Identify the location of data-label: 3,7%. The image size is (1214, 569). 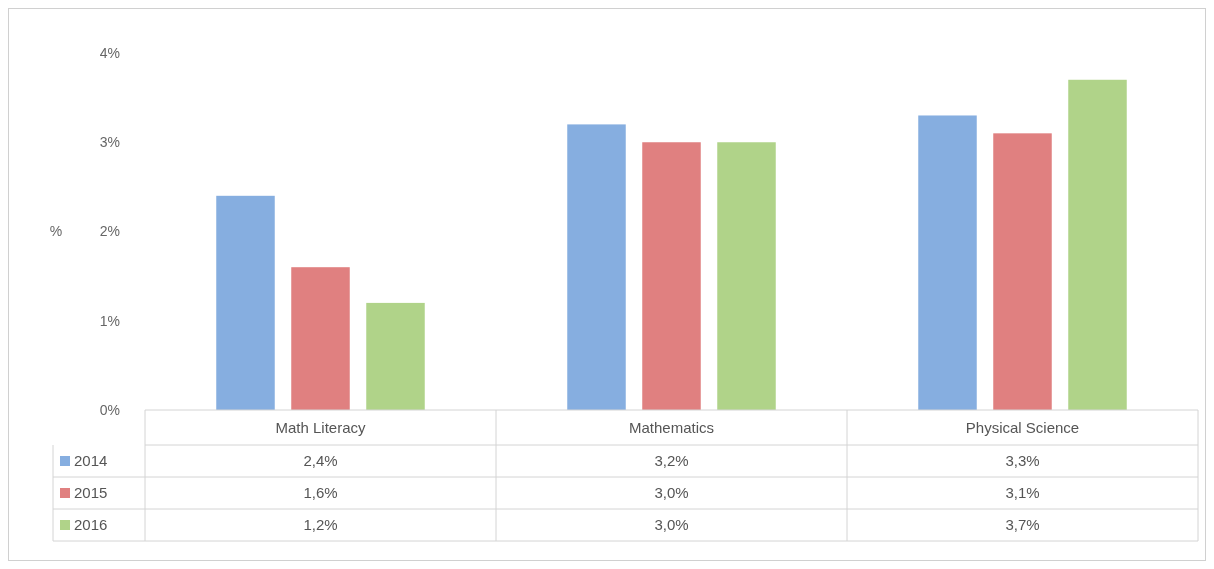
(1022, 525).